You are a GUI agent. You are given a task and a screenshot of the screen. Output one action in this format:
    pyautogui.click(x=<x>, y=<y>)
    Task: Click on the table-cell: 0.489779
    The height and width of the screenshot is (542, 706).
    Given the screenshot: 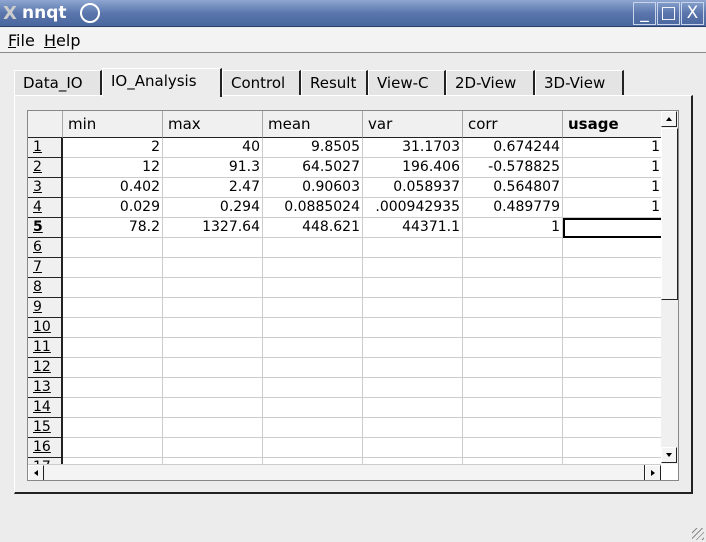 What is the action you would take?
    pyautogui.click(x=513, y=208)
    